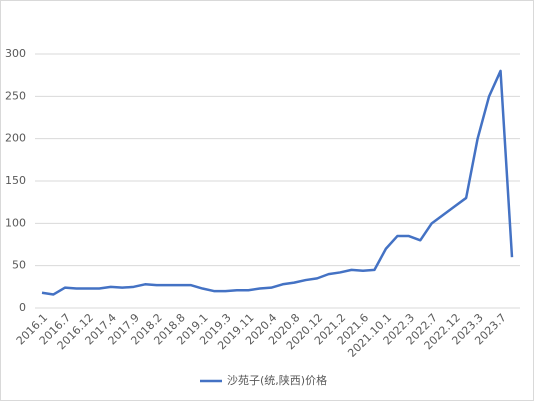  What do you see at coordinates (15, 222) in the screenshot?
I see `y-tick-label: 100` at bounding box center [15, 222].